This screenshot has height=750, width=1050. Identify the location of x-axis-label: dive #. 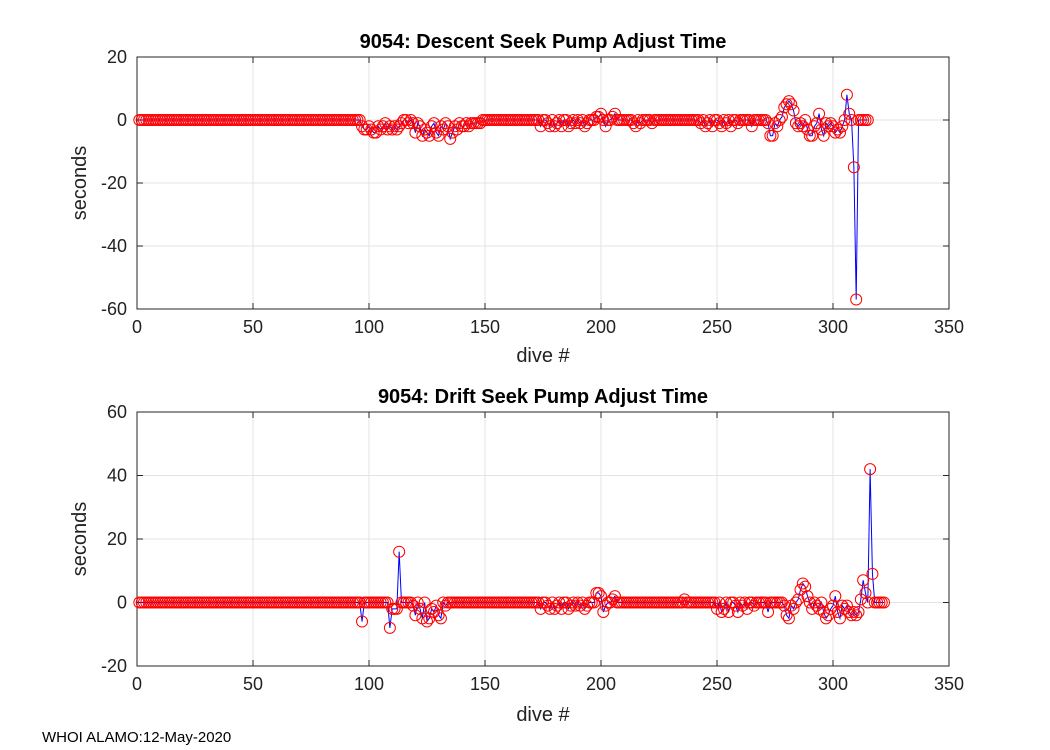
(543, 356).